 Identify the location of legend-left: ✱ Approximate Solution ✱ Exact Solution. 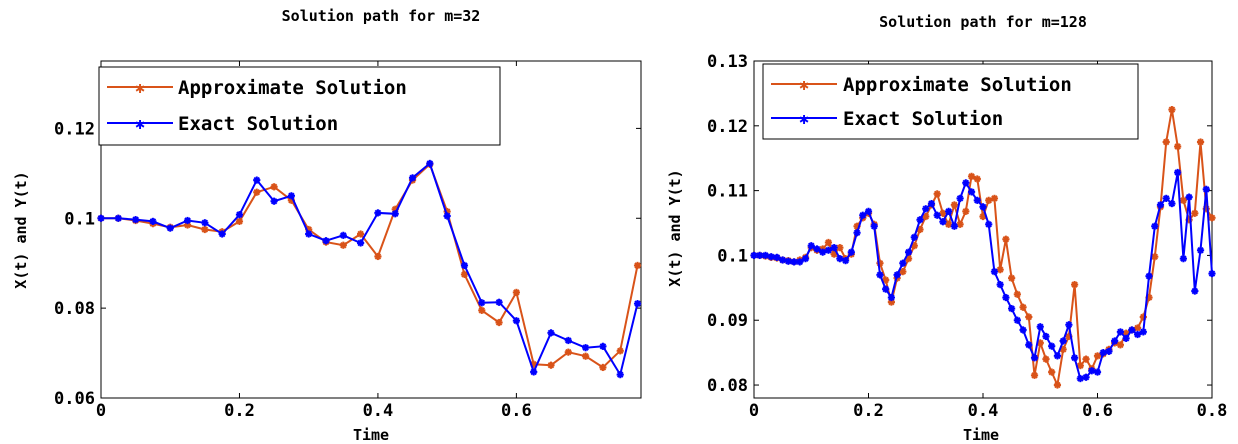
(299, 106).